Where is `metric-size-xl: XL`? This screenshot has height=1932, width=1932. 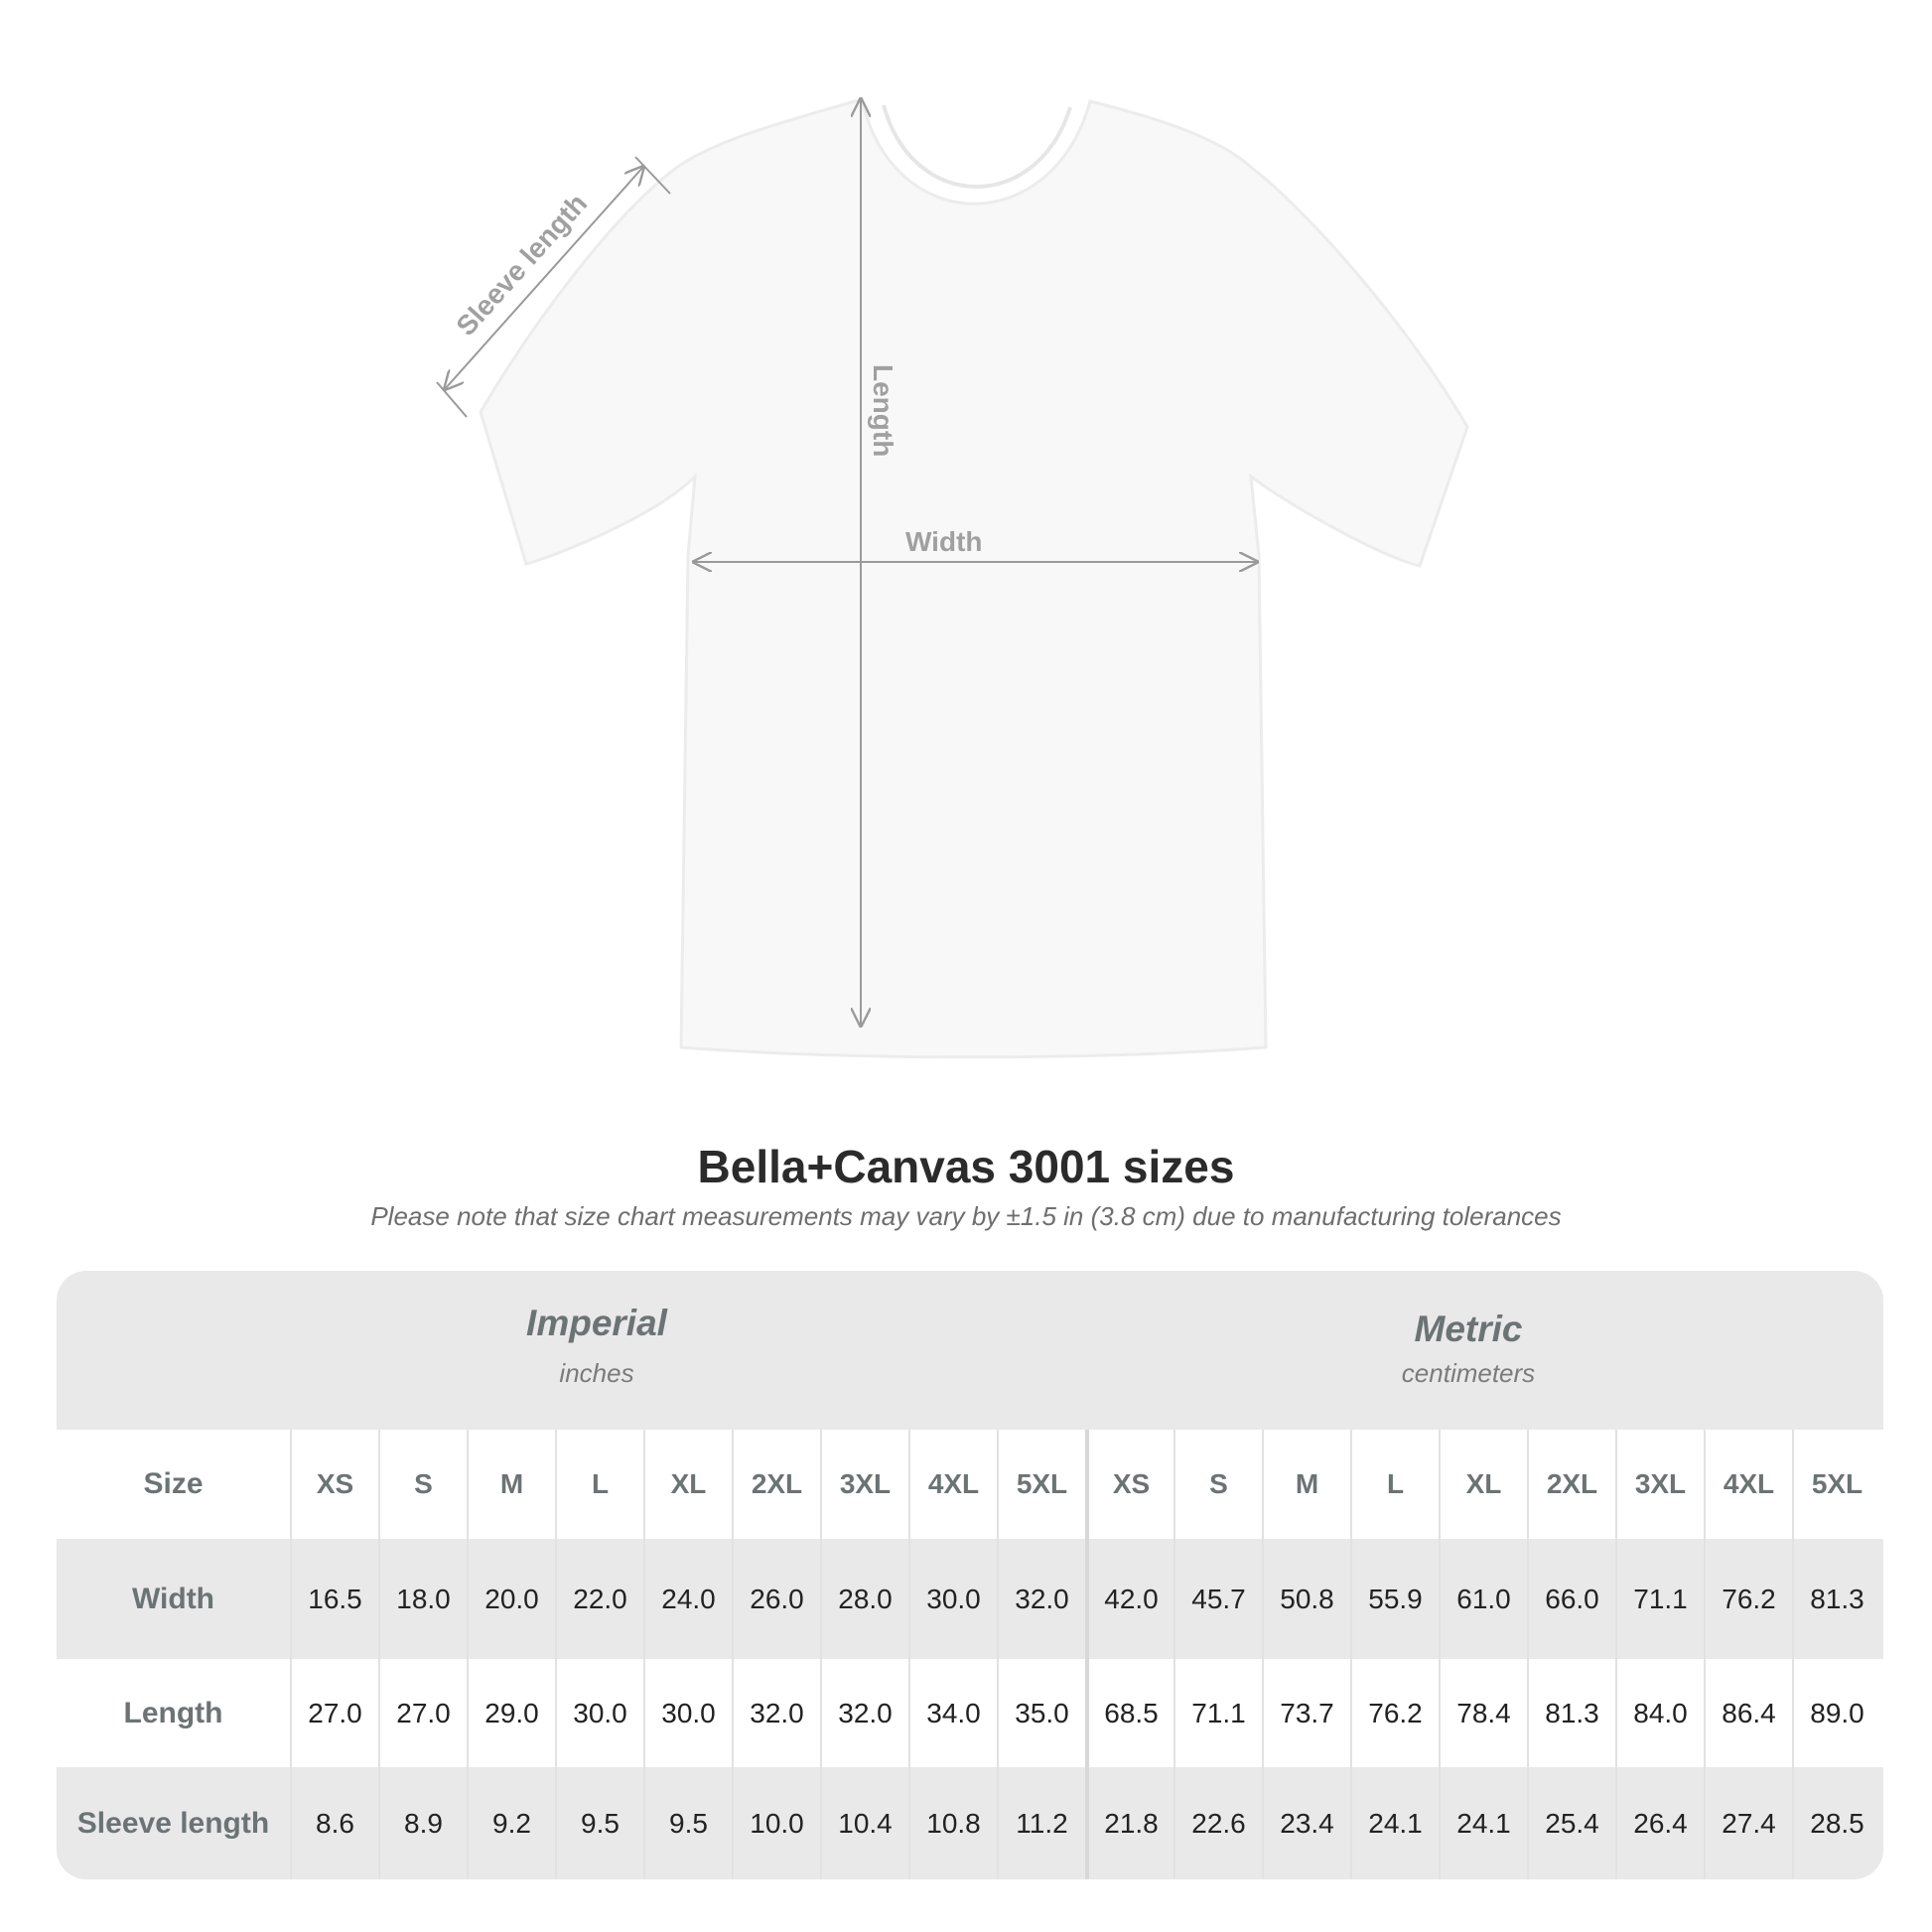
metric-size-xl: XL is located at coordinates (1483, 1485).